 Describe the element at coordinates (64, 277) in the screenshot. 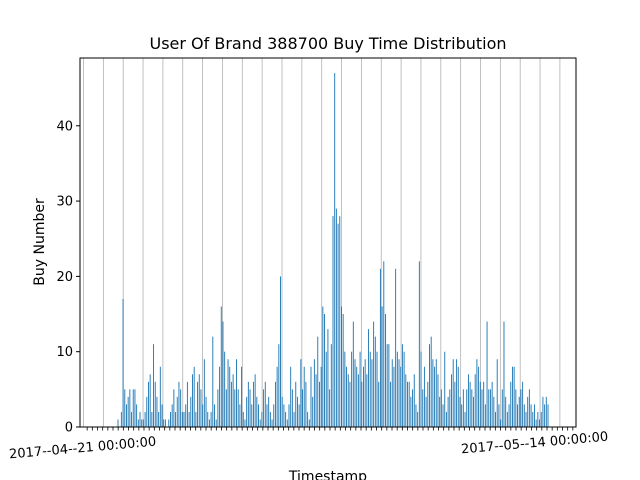

I see `y-tick-label: 20` at that location.